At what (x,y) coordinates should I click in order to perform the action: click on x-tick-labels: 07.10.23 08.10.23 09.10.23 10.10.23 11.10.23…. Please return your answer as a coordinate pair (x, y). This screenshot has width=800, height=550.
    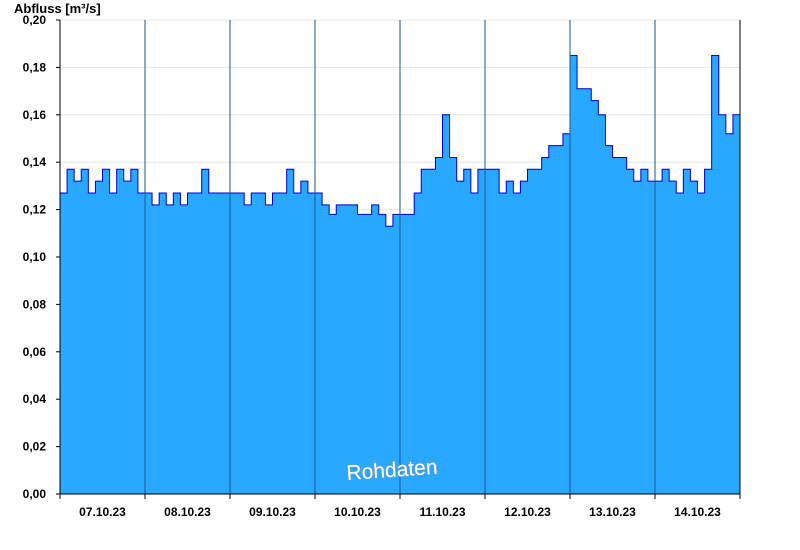
    Looking at the image, I should click on (400, 512).